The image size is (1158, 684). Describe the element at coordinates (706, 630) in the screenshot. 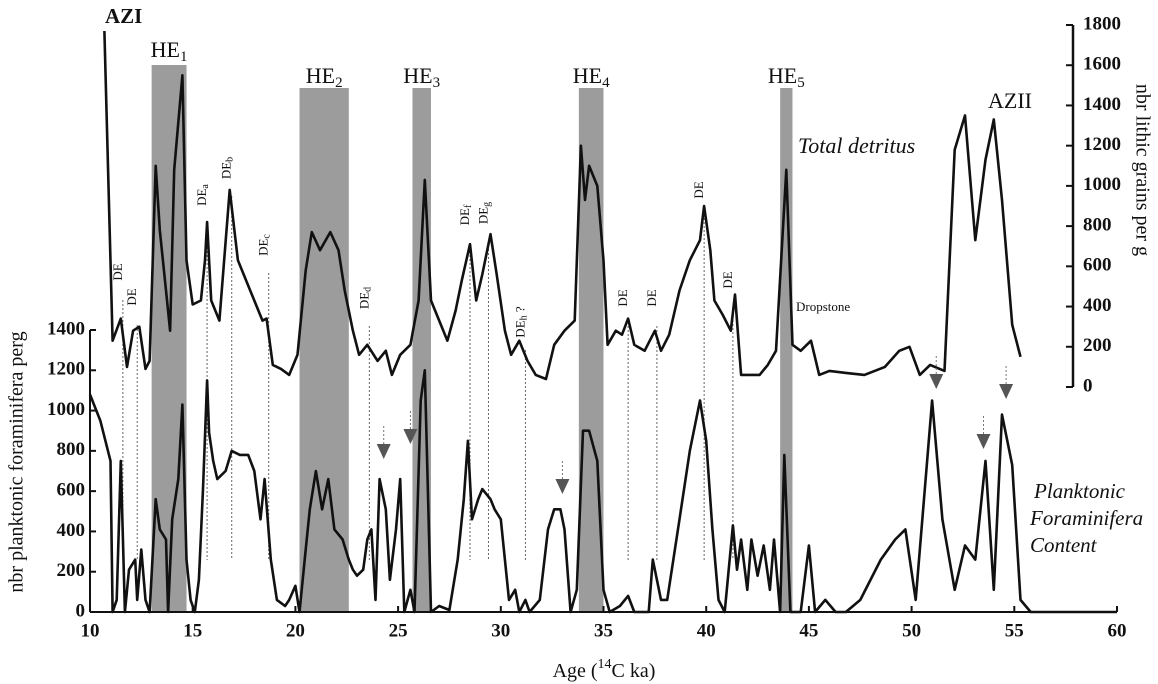

I see `x-tick-label: 40` at that location.